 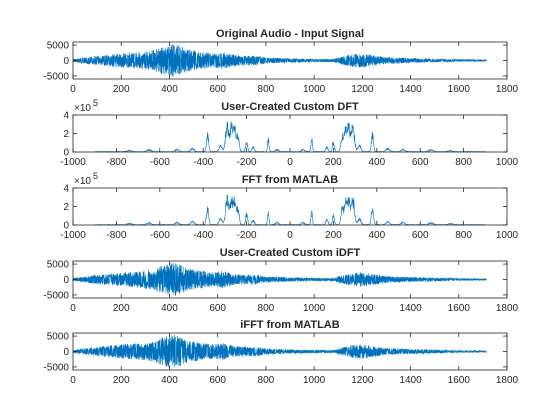 What do you see at coordinates (290, 34) in the screenshot?
I see `subplot-title: Original Audio - Input Signal` at bounding box center [290, 34].